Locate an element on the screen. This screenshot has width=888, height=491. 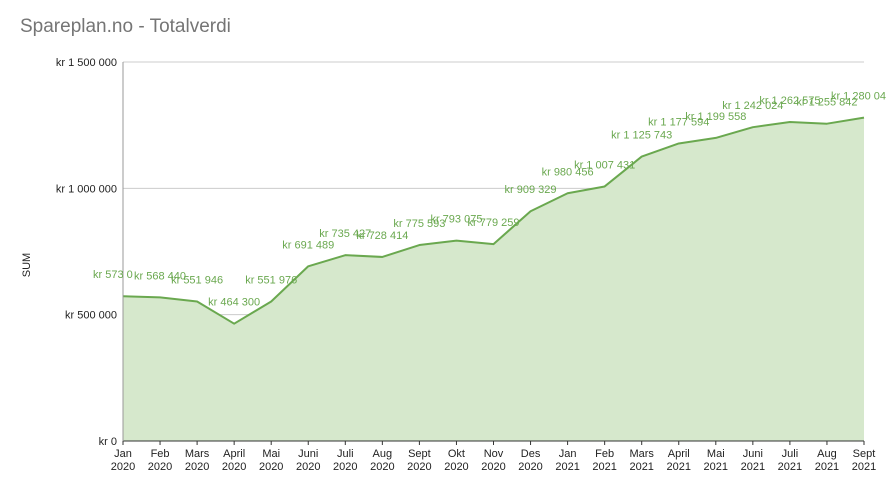
x-tick-label: Sept 2020 is located at coordinates (419, 460).